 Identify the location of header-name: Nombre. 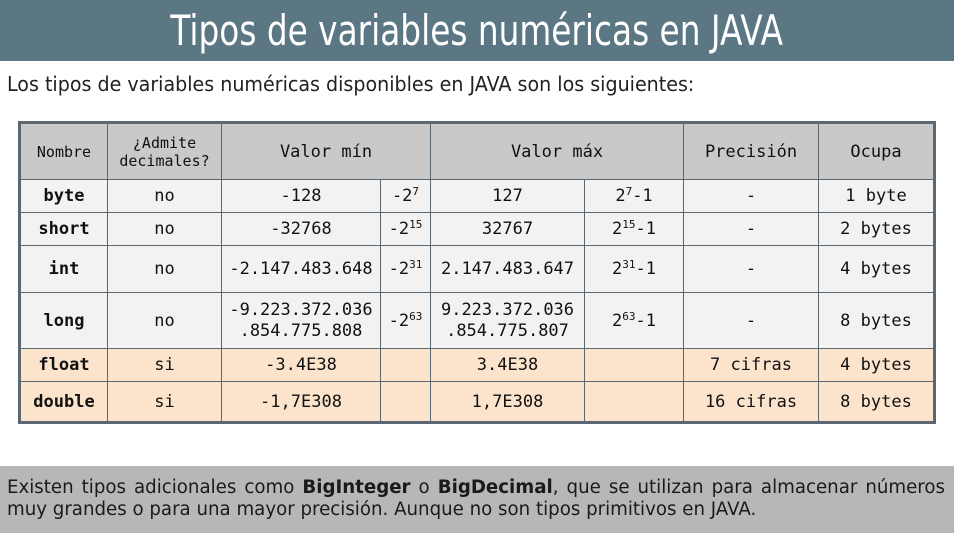
(63, 151).